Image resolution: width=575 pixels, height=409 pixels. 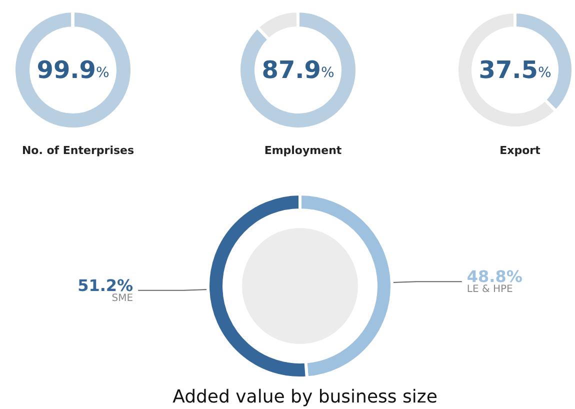 What do you see at coordinates (489, 290) in the screenshot?
I see `slice-label: LE & HPE` at bounding box center [489, 290].